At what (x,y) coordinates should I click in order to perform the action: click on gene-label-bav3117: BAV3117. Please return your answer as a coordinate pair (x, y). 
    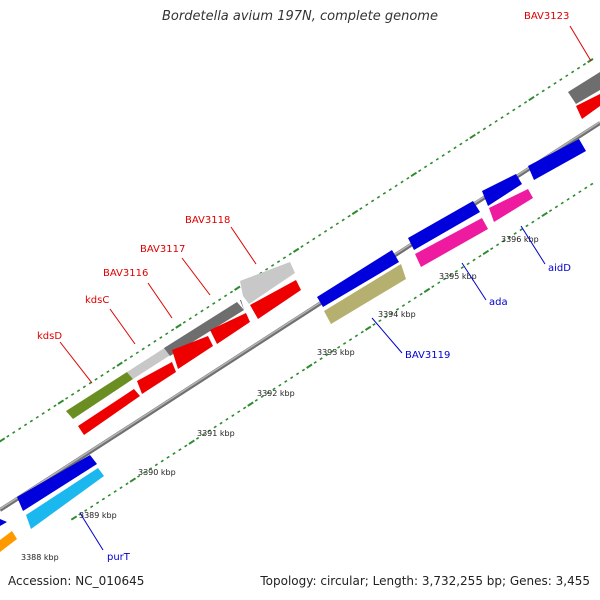
    Looking at the image, I should click on (162, 249).